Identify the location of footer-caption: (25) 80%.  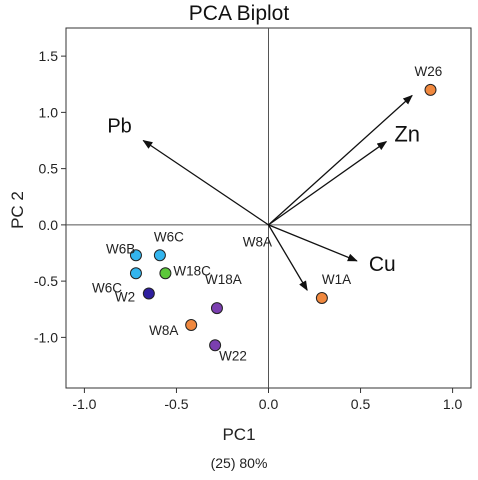
(239, 463).